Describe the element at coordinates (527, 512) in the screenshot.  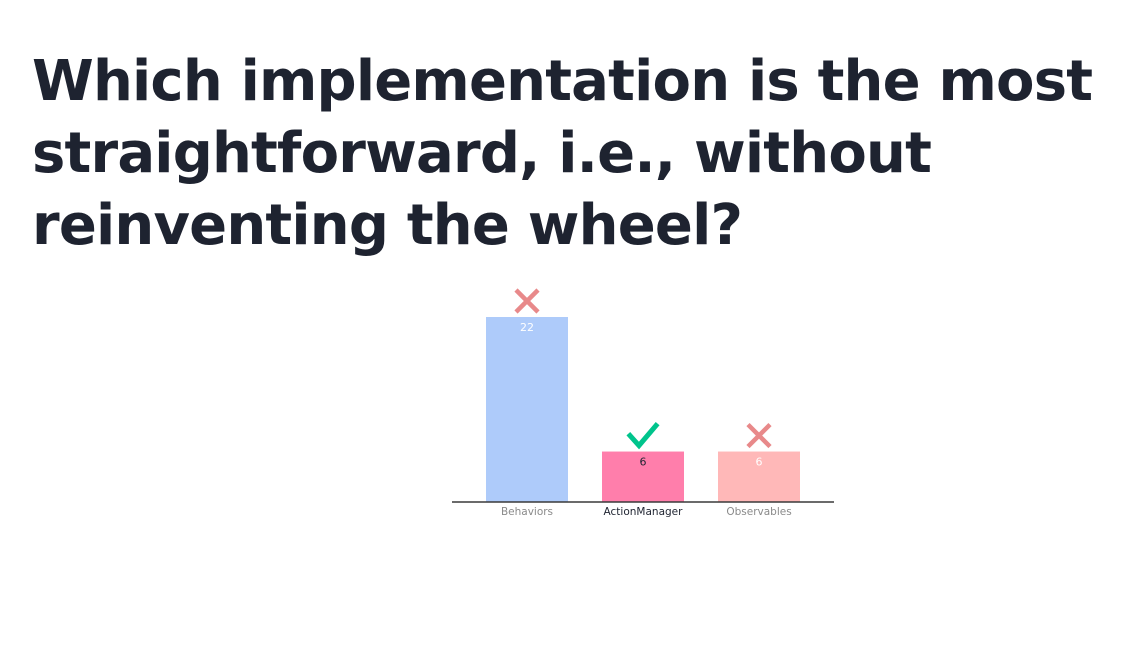
I see `category-label-behaviors: Behaviors` at that location.